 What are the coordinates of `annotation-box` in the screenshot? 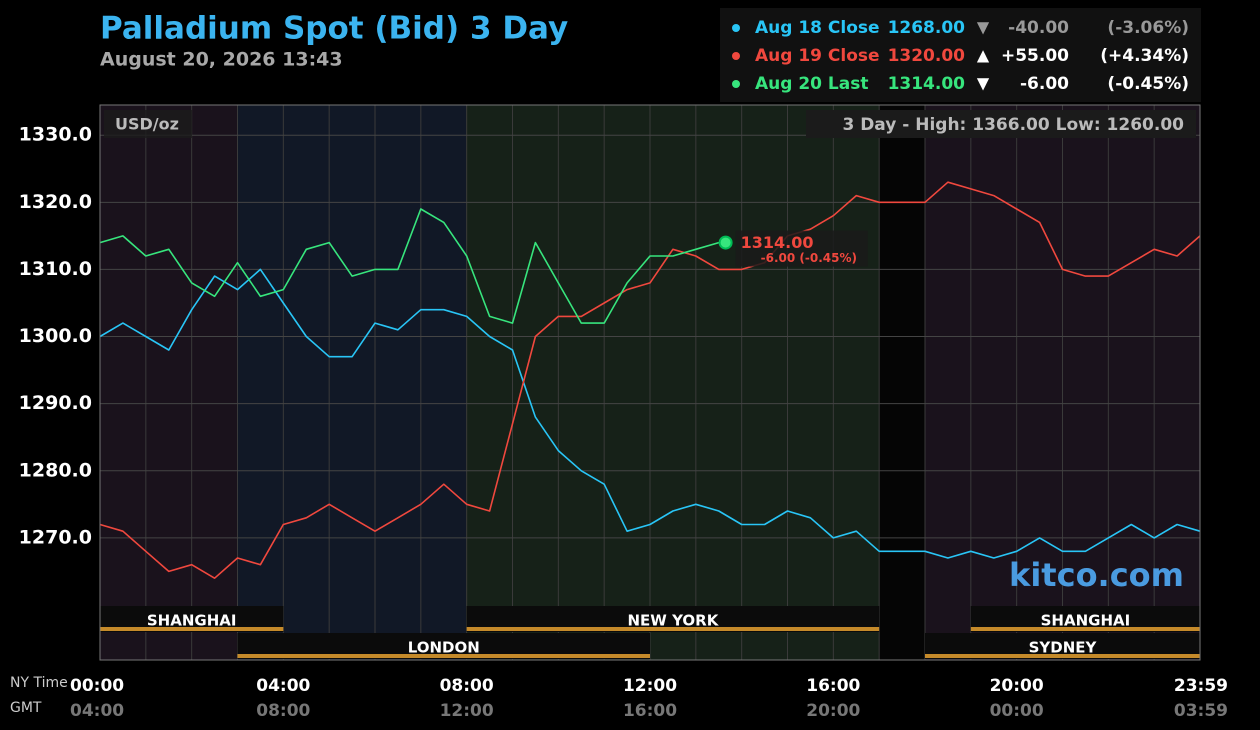 It's located at (801, 248).